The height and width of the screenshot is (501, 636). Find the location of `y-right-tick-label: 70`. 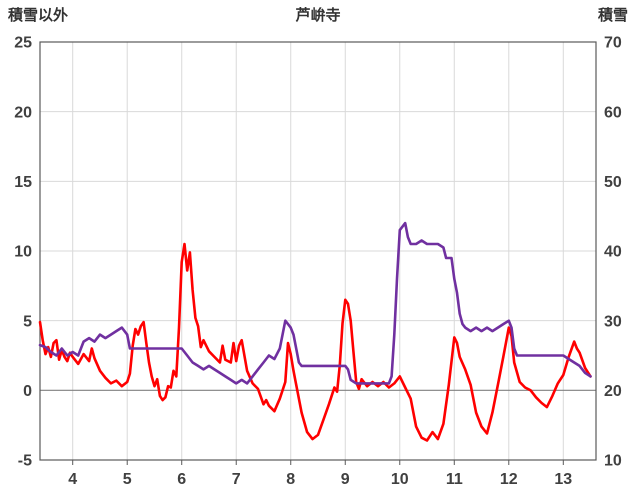

y-right-tick-label: 70 is located at coordinates (613, 43).